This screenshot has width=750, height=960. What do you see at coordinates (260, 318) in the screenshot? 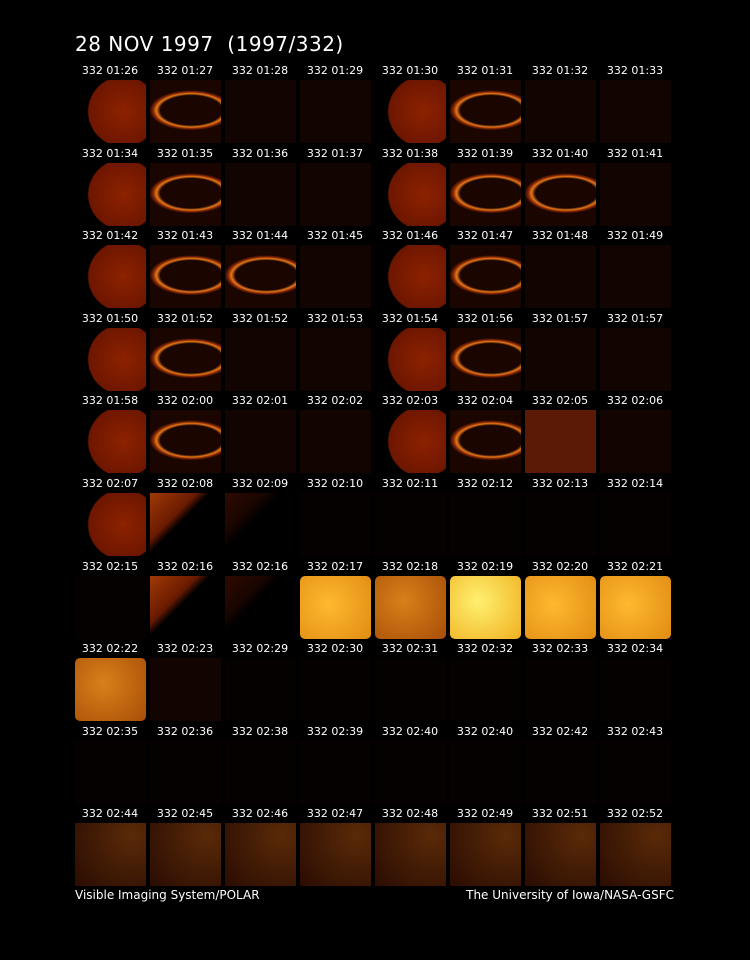
I see `frame-time: 332 01:52` at bounding box center [260, 318].